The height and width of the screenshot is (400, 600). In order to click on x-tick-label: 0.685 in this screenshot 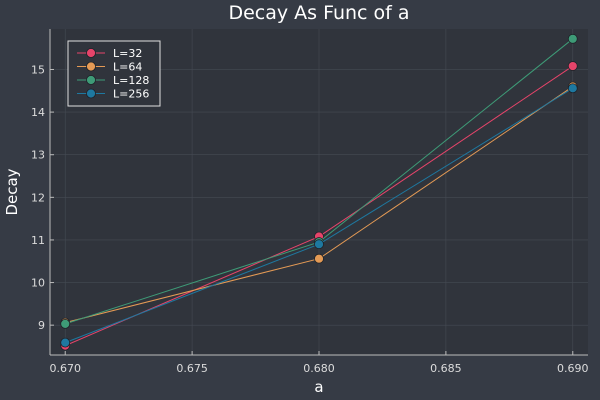, I will do `click(446, 368)`.